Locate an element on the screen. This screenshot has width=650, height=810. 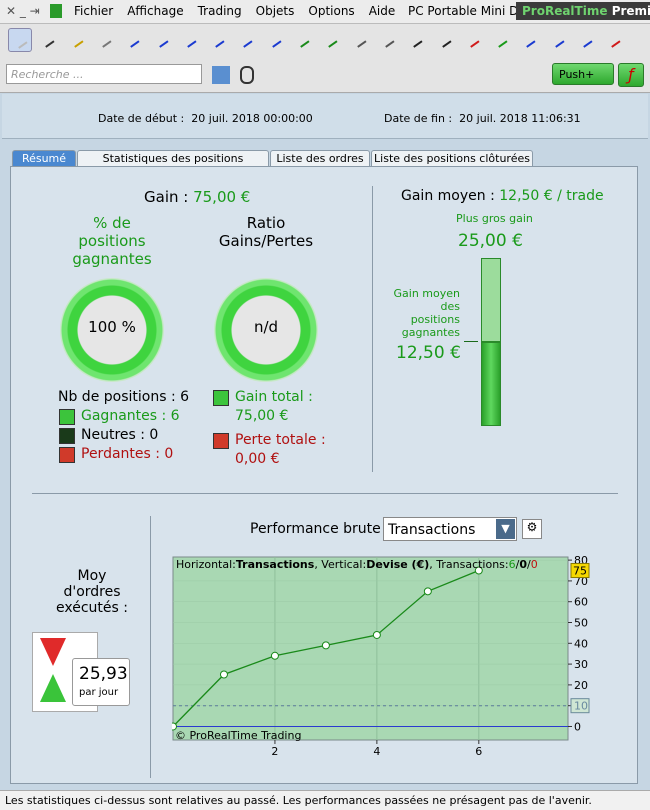
win-pct-title: % de positions gagnantes is located at coordinates (112, 241).